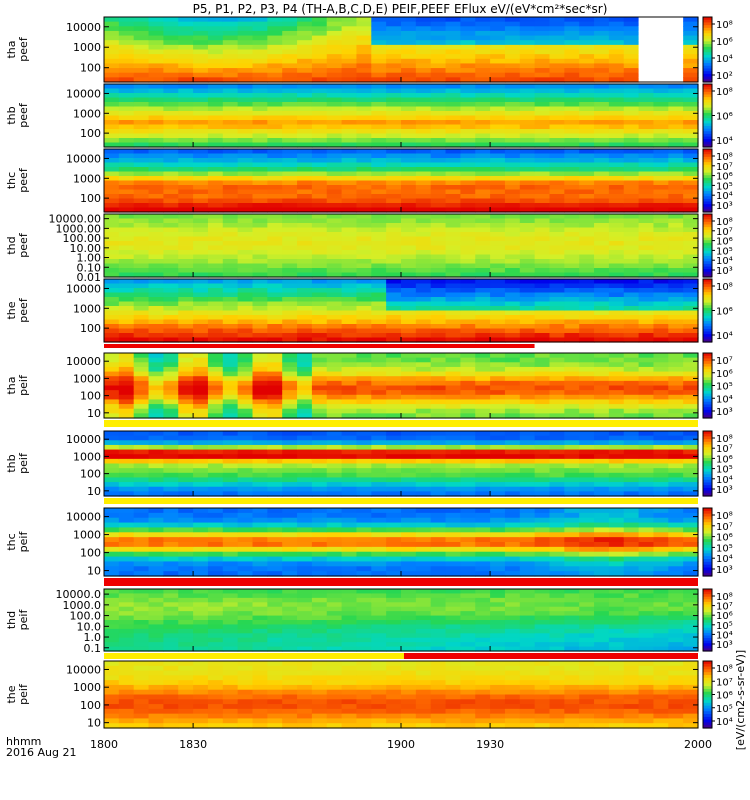  What do you see at coordinates (707, 245) in the screenshot?
I see `colorbar-frame` at bounding box center [707, 245].